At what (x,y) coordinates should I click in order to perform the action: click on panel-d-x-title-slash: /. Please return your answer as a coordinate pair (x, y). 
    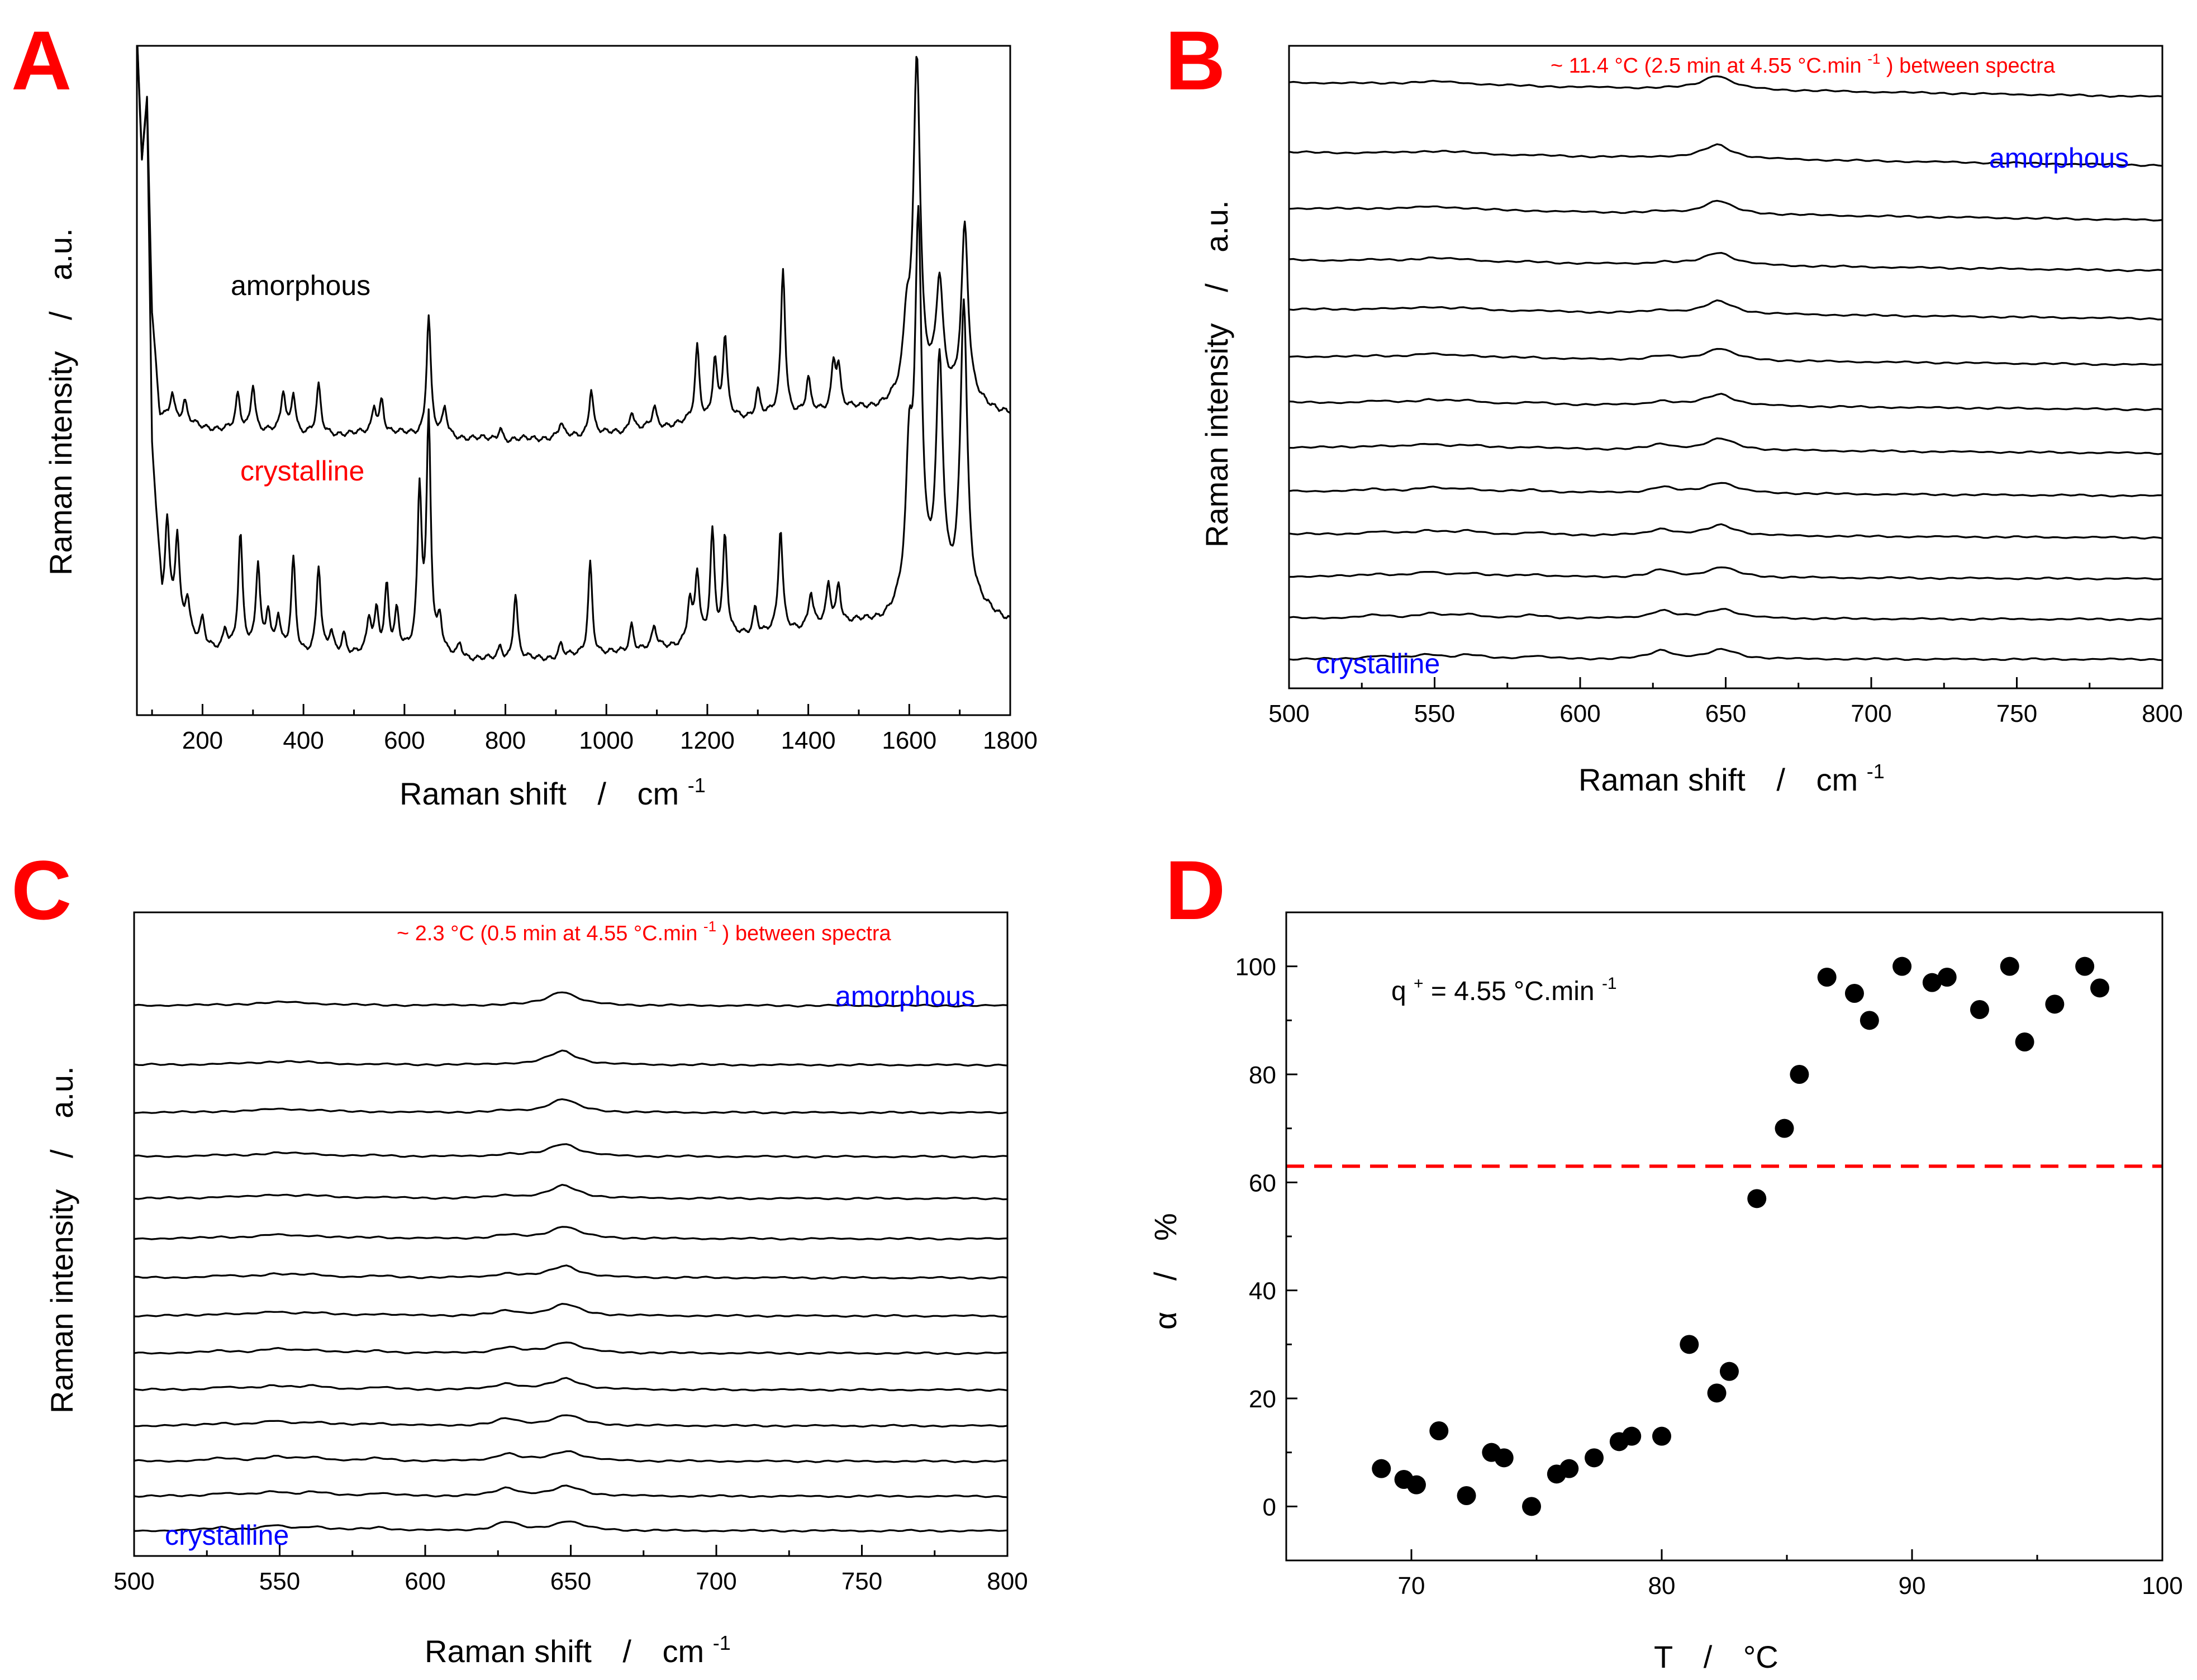
    Looking at the image, I should click on (1708, 1656).